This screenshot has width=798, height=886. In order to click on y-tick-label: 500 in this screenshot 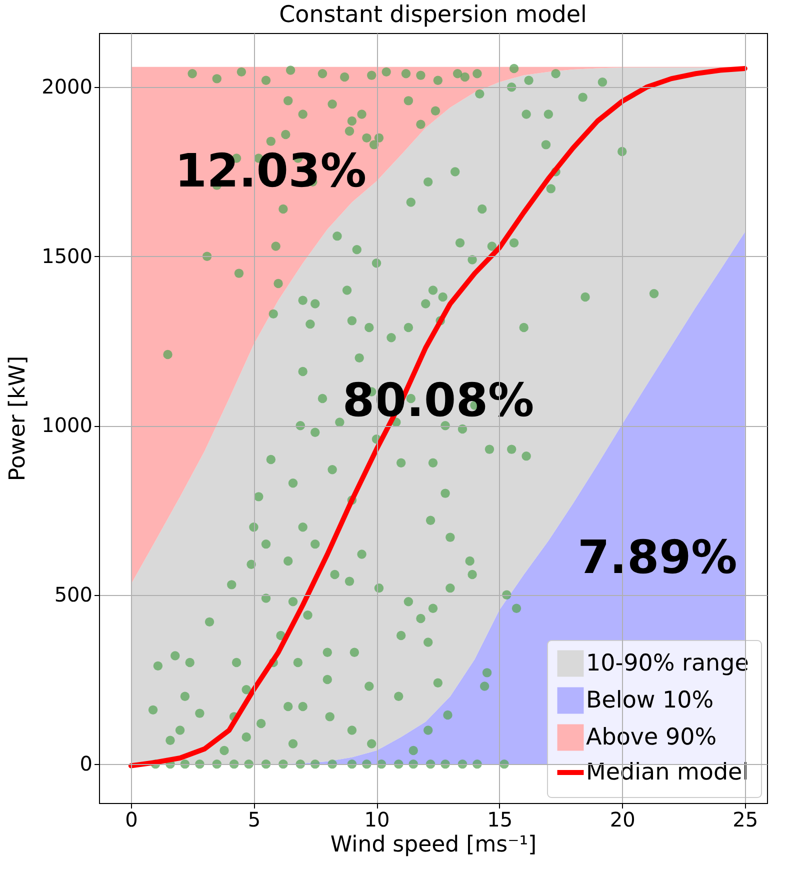, I will do `click(73, 594)`.